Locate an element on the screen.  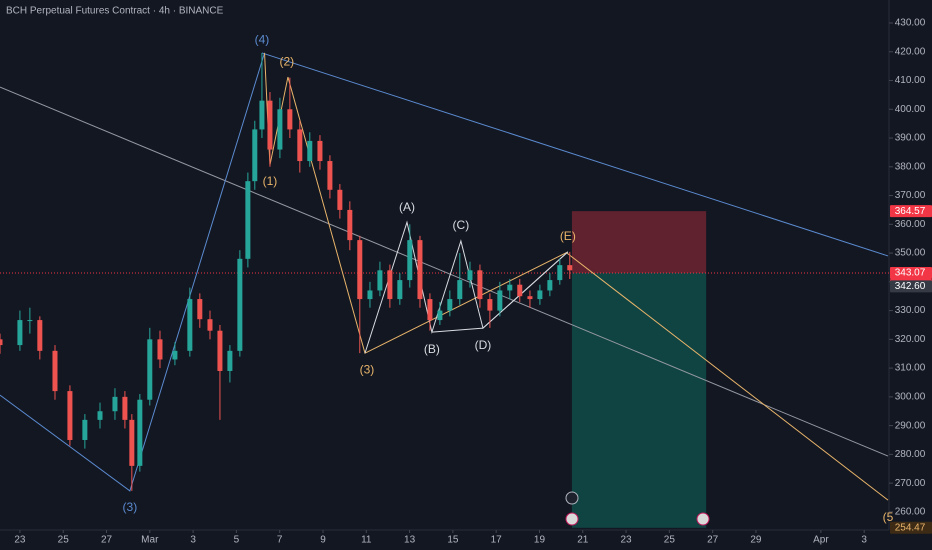
target-price-label-bg is located at coordinates (911, 527).